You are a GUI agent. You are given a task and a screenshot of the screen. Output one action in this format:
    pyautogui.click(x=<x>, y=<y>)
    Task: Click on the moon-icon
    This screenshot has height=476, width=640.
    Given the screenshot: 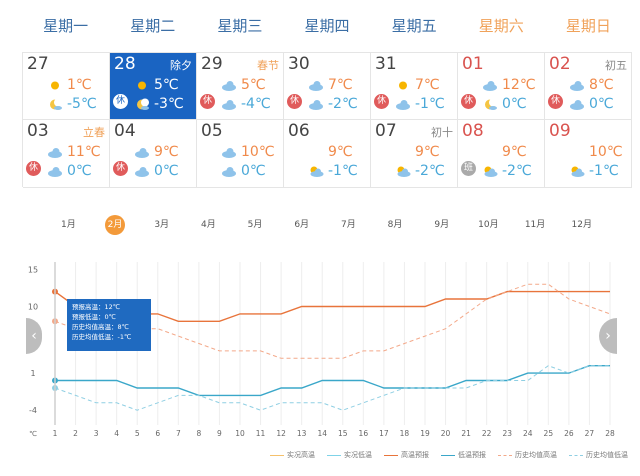 What is the action you would take?
    pyautogui.click(x=491, y=104)
    